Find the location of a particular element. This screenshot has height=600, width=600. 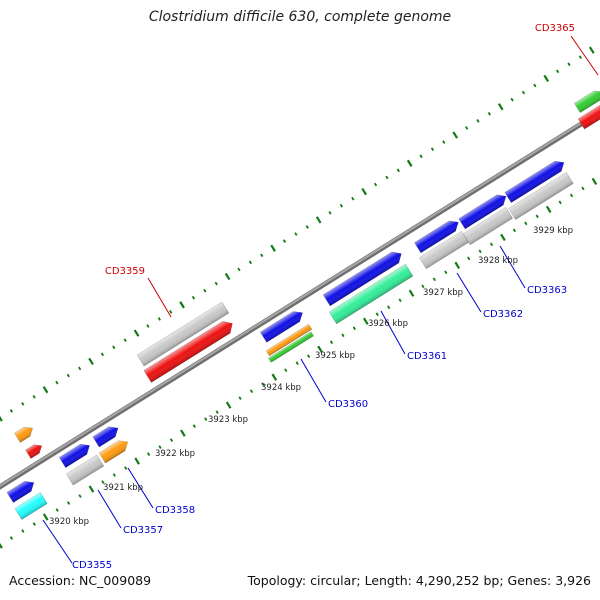

kbp-label: 3927 kbp is located at coordinates (443, 293).